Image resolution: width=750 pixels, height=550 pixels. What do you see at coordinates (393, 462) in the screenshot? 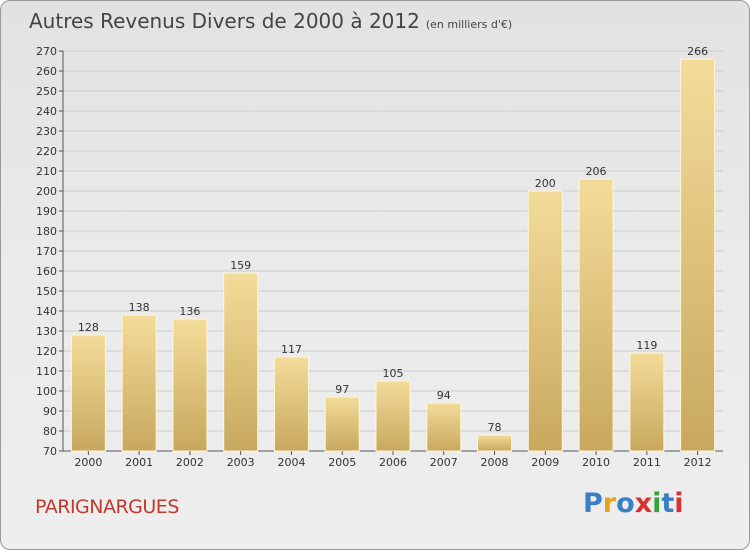
I see `x-tick-label: 2006` at bounding box center [393, 462].